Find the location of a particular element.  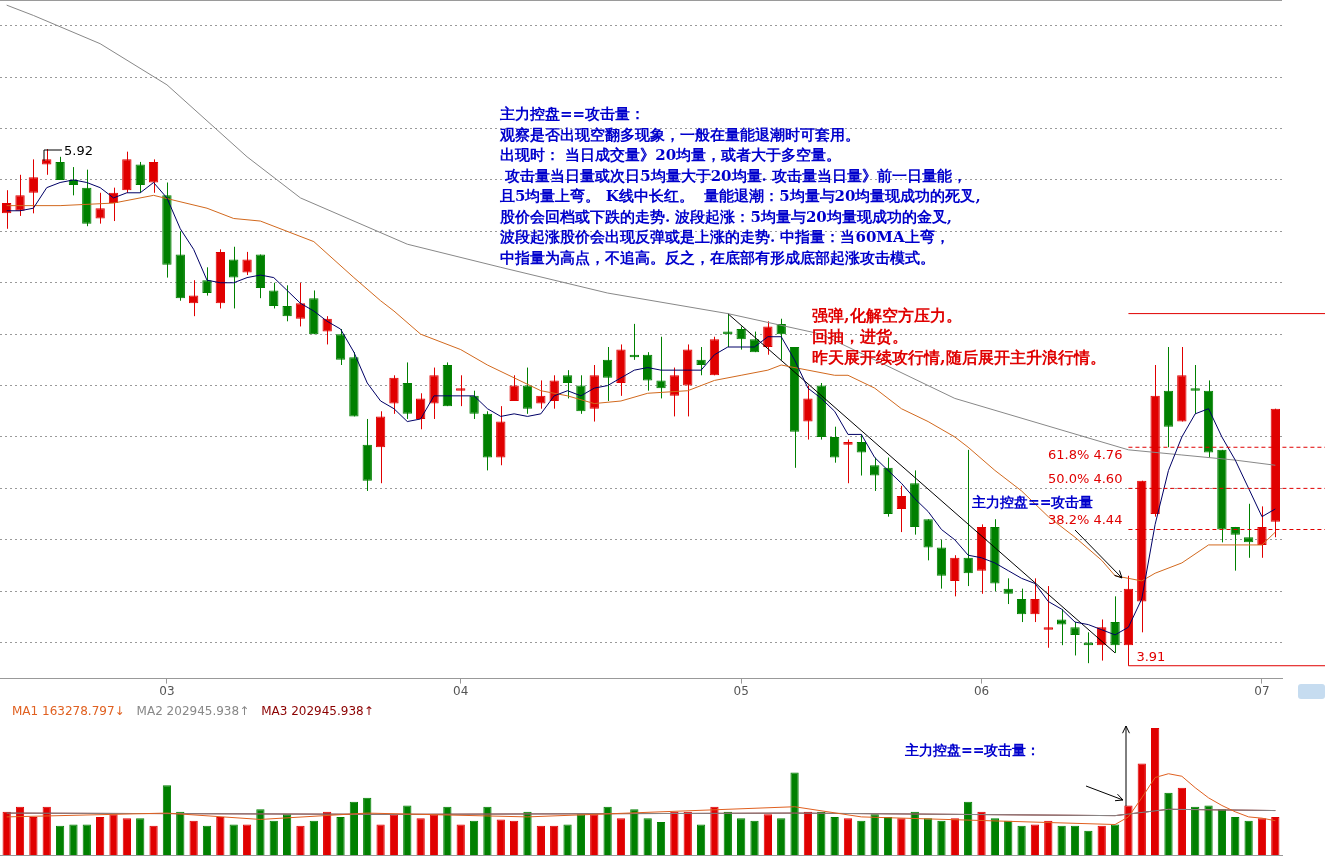

annotation: 昨天展开续攻行情,随后展开主升浪行情。 is located at coordinates (959, 357).